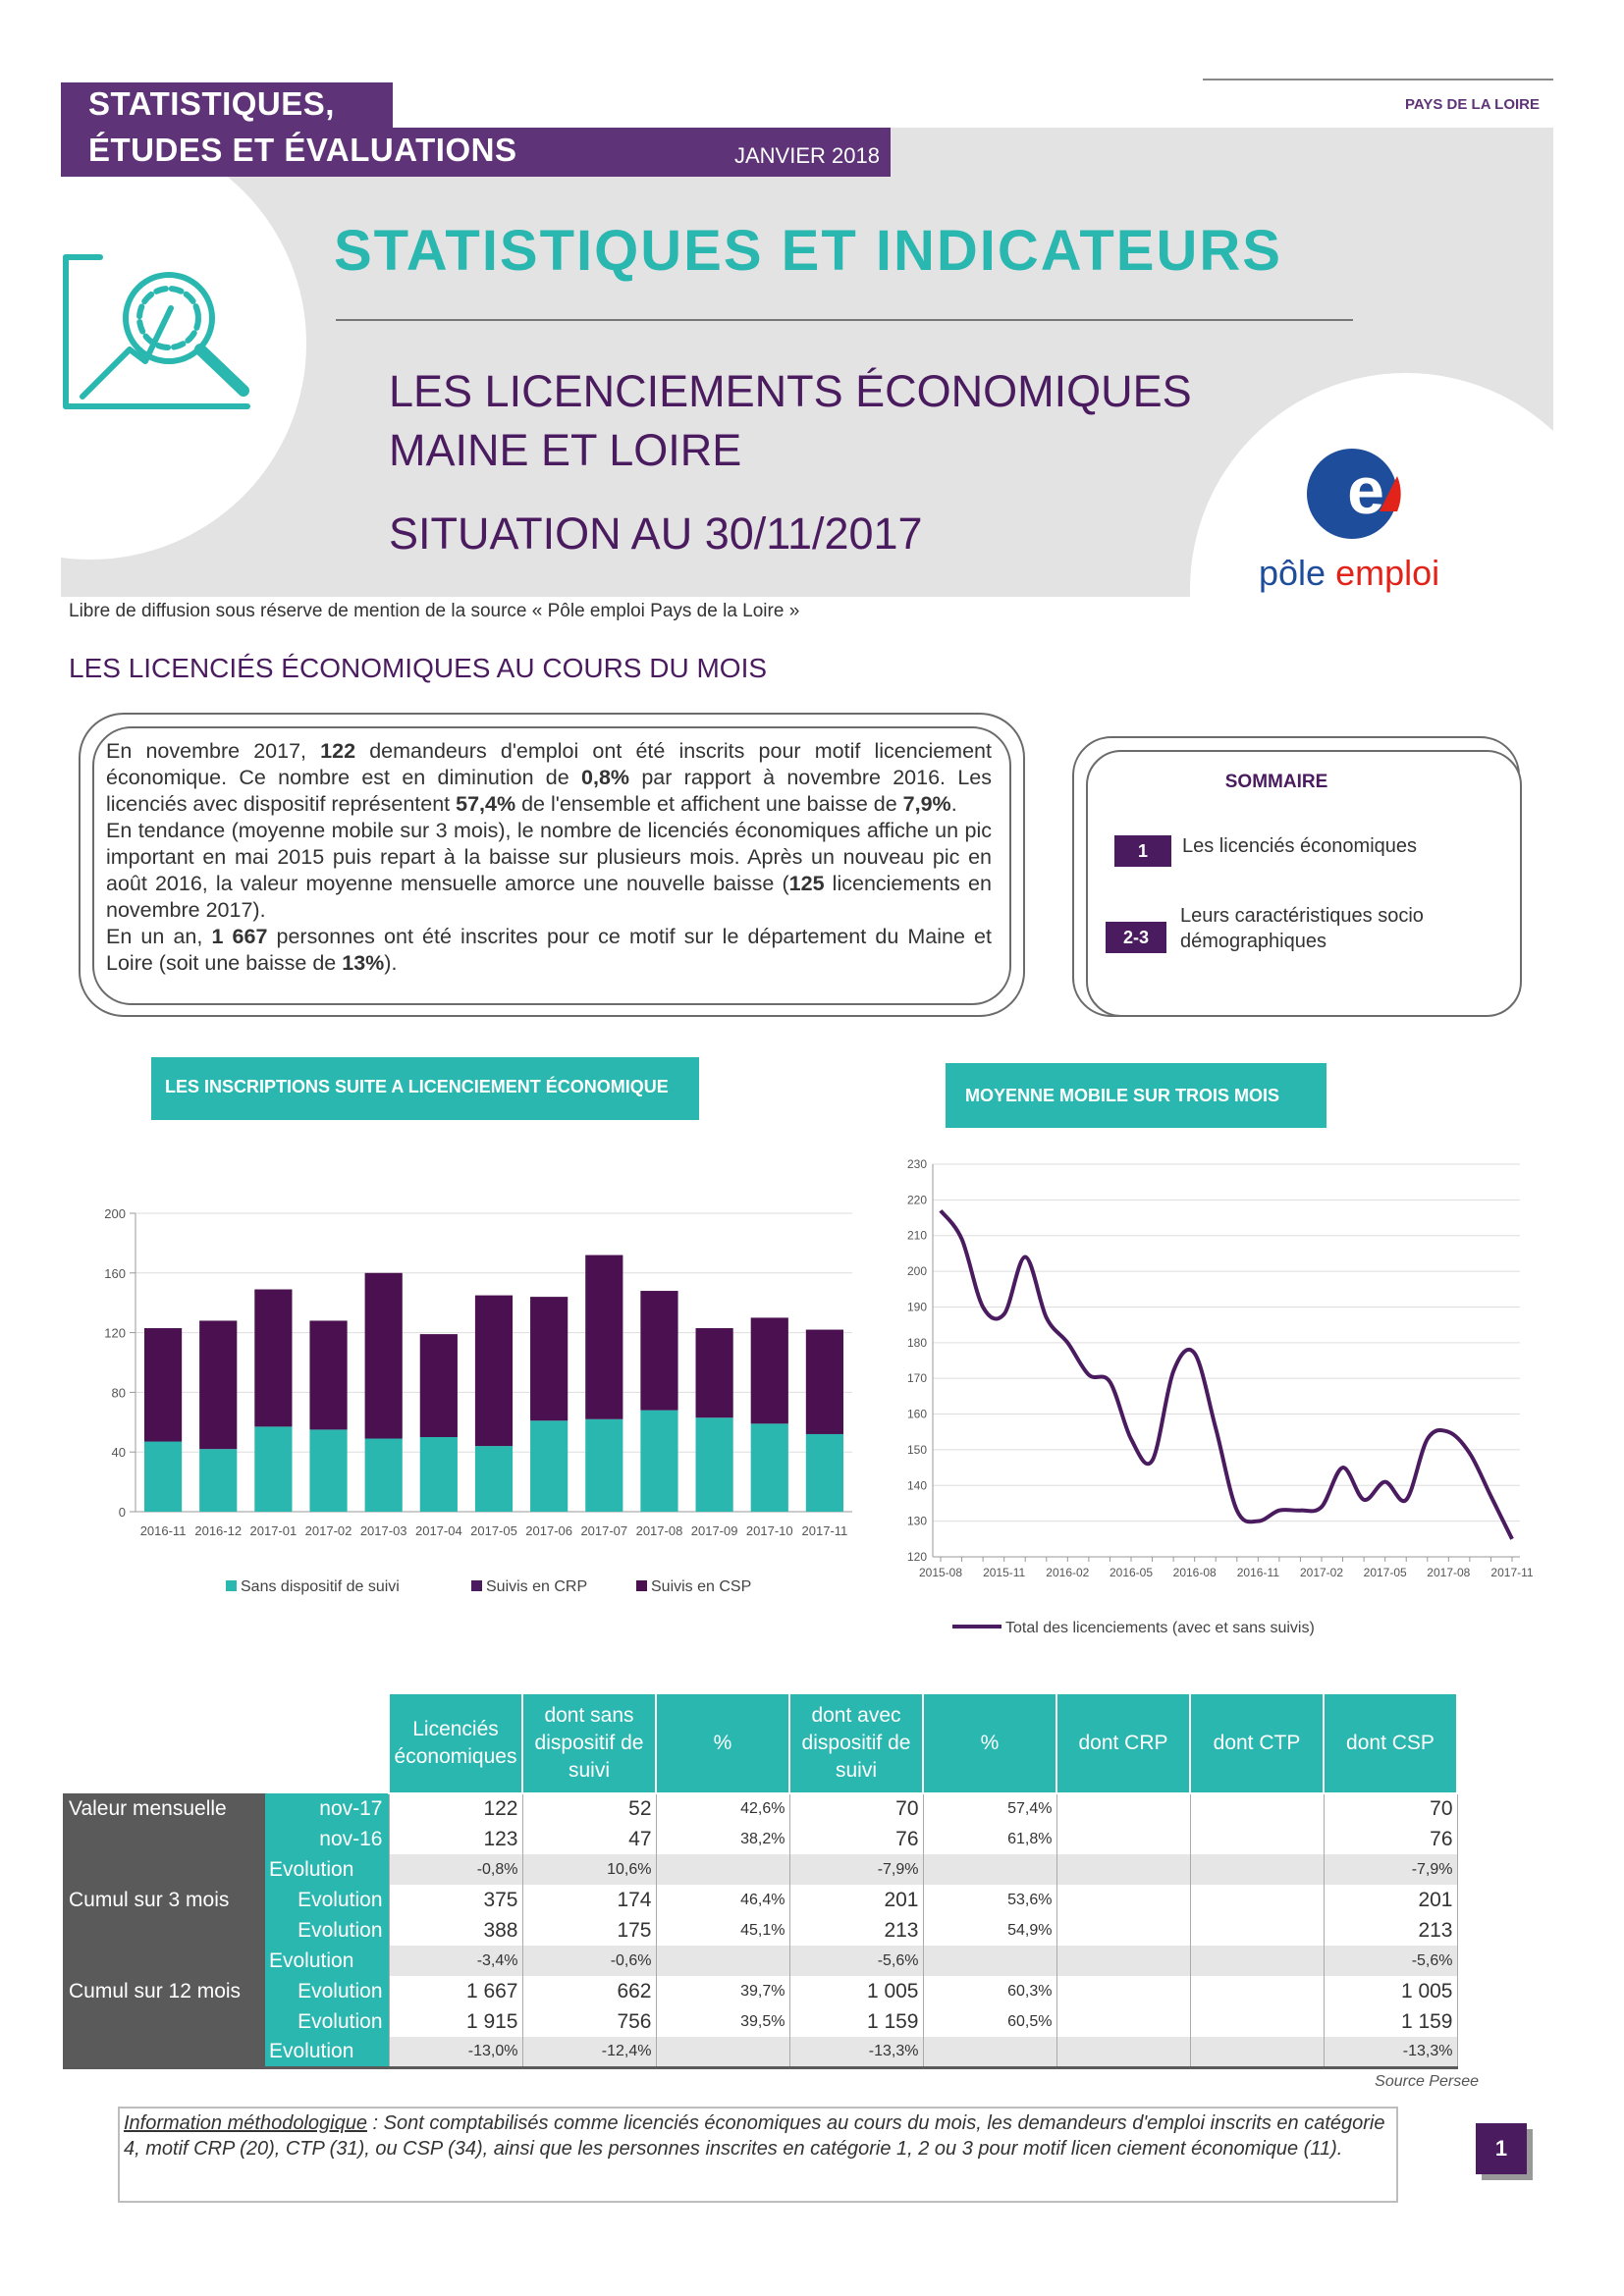 Image resolution: width=1624 pixels, height=2296 pixels. What do you see at coordinates (760, 1961) in the screenshot?
I see `table-row: Evolution -3,4% -0,6% -5,6% -5,6%` at bounding box center [760, 1961].